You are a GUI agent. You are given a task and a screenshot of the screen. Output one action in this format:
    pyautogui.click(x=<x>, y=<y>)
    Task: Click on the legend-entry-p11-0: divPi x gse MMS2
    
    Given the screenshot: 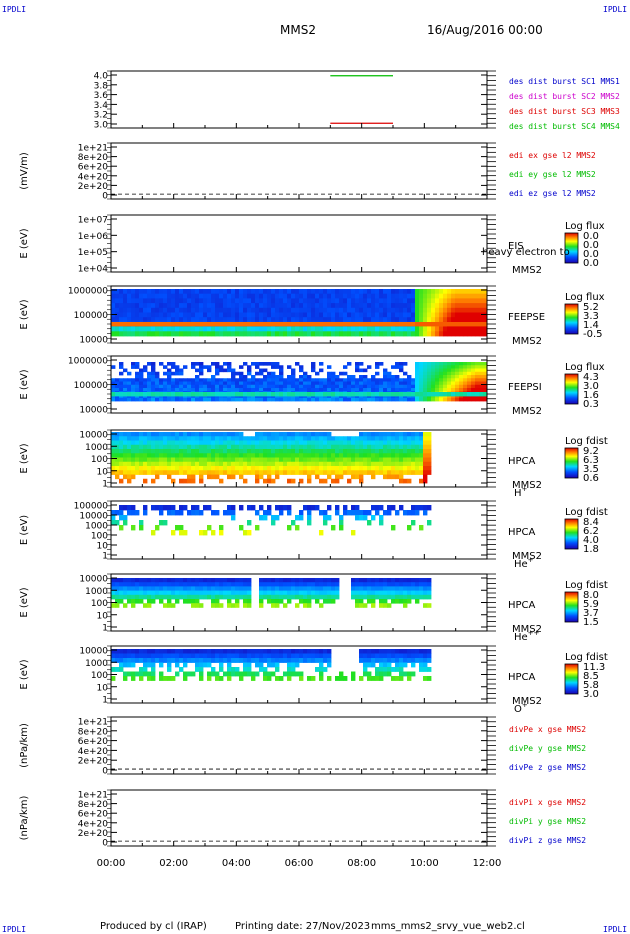 What is the action you would take?
    pyautogui.click(x=547, y=802)
    